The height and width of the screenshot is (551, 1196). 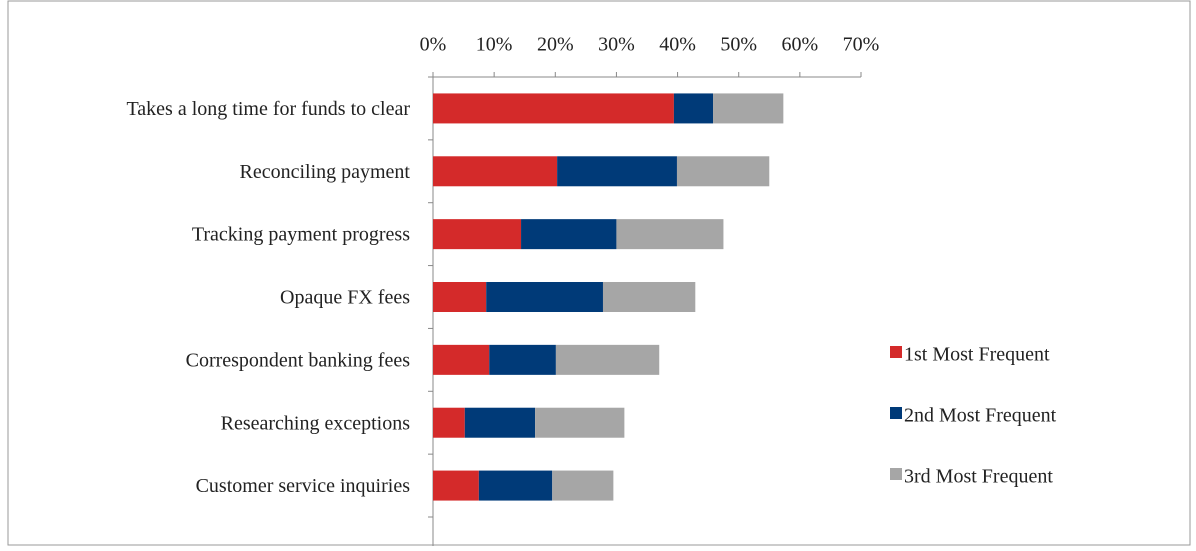 I want to click on legend-label: 2nd Most Frequent, so click(x=980, y=416).